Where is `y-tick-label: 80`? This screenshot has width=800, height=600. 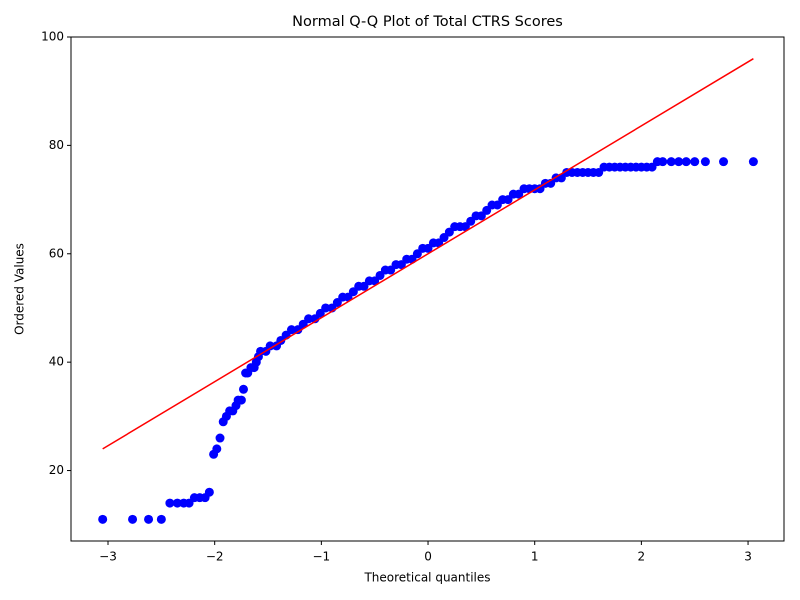 y-tick-label: 80 is located at coordinates (56, 145).